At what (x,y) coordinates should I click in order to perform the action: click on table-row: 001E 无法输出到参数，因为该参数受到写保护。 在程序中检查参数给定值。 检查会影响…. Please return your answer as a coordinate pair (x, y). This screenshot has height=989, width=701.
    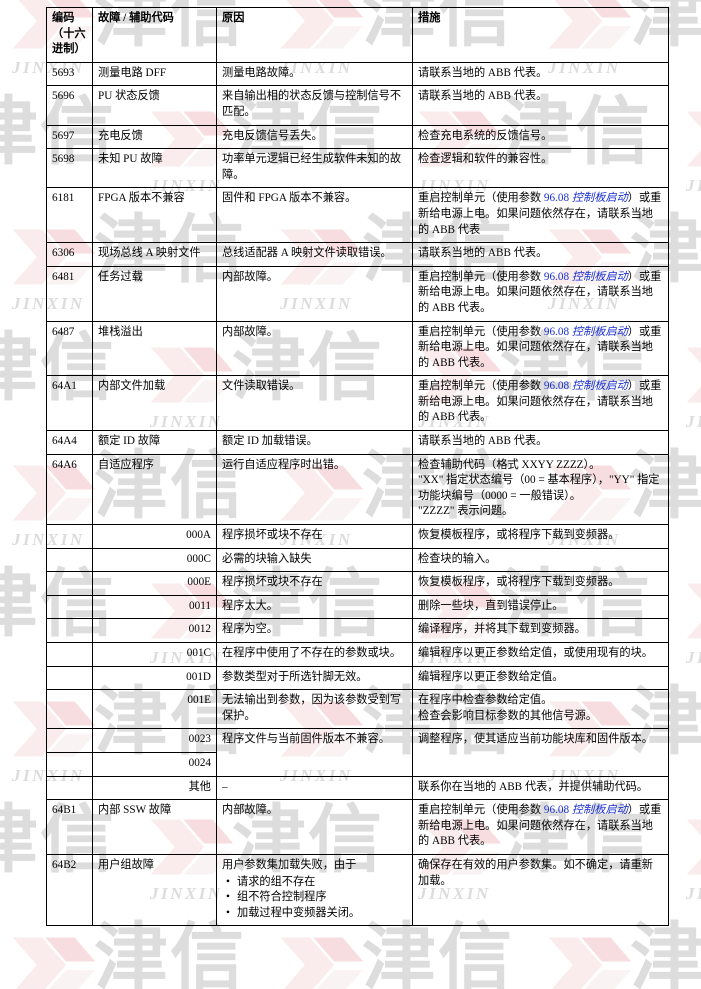
    Looking at the image, I should click on (357, 709).